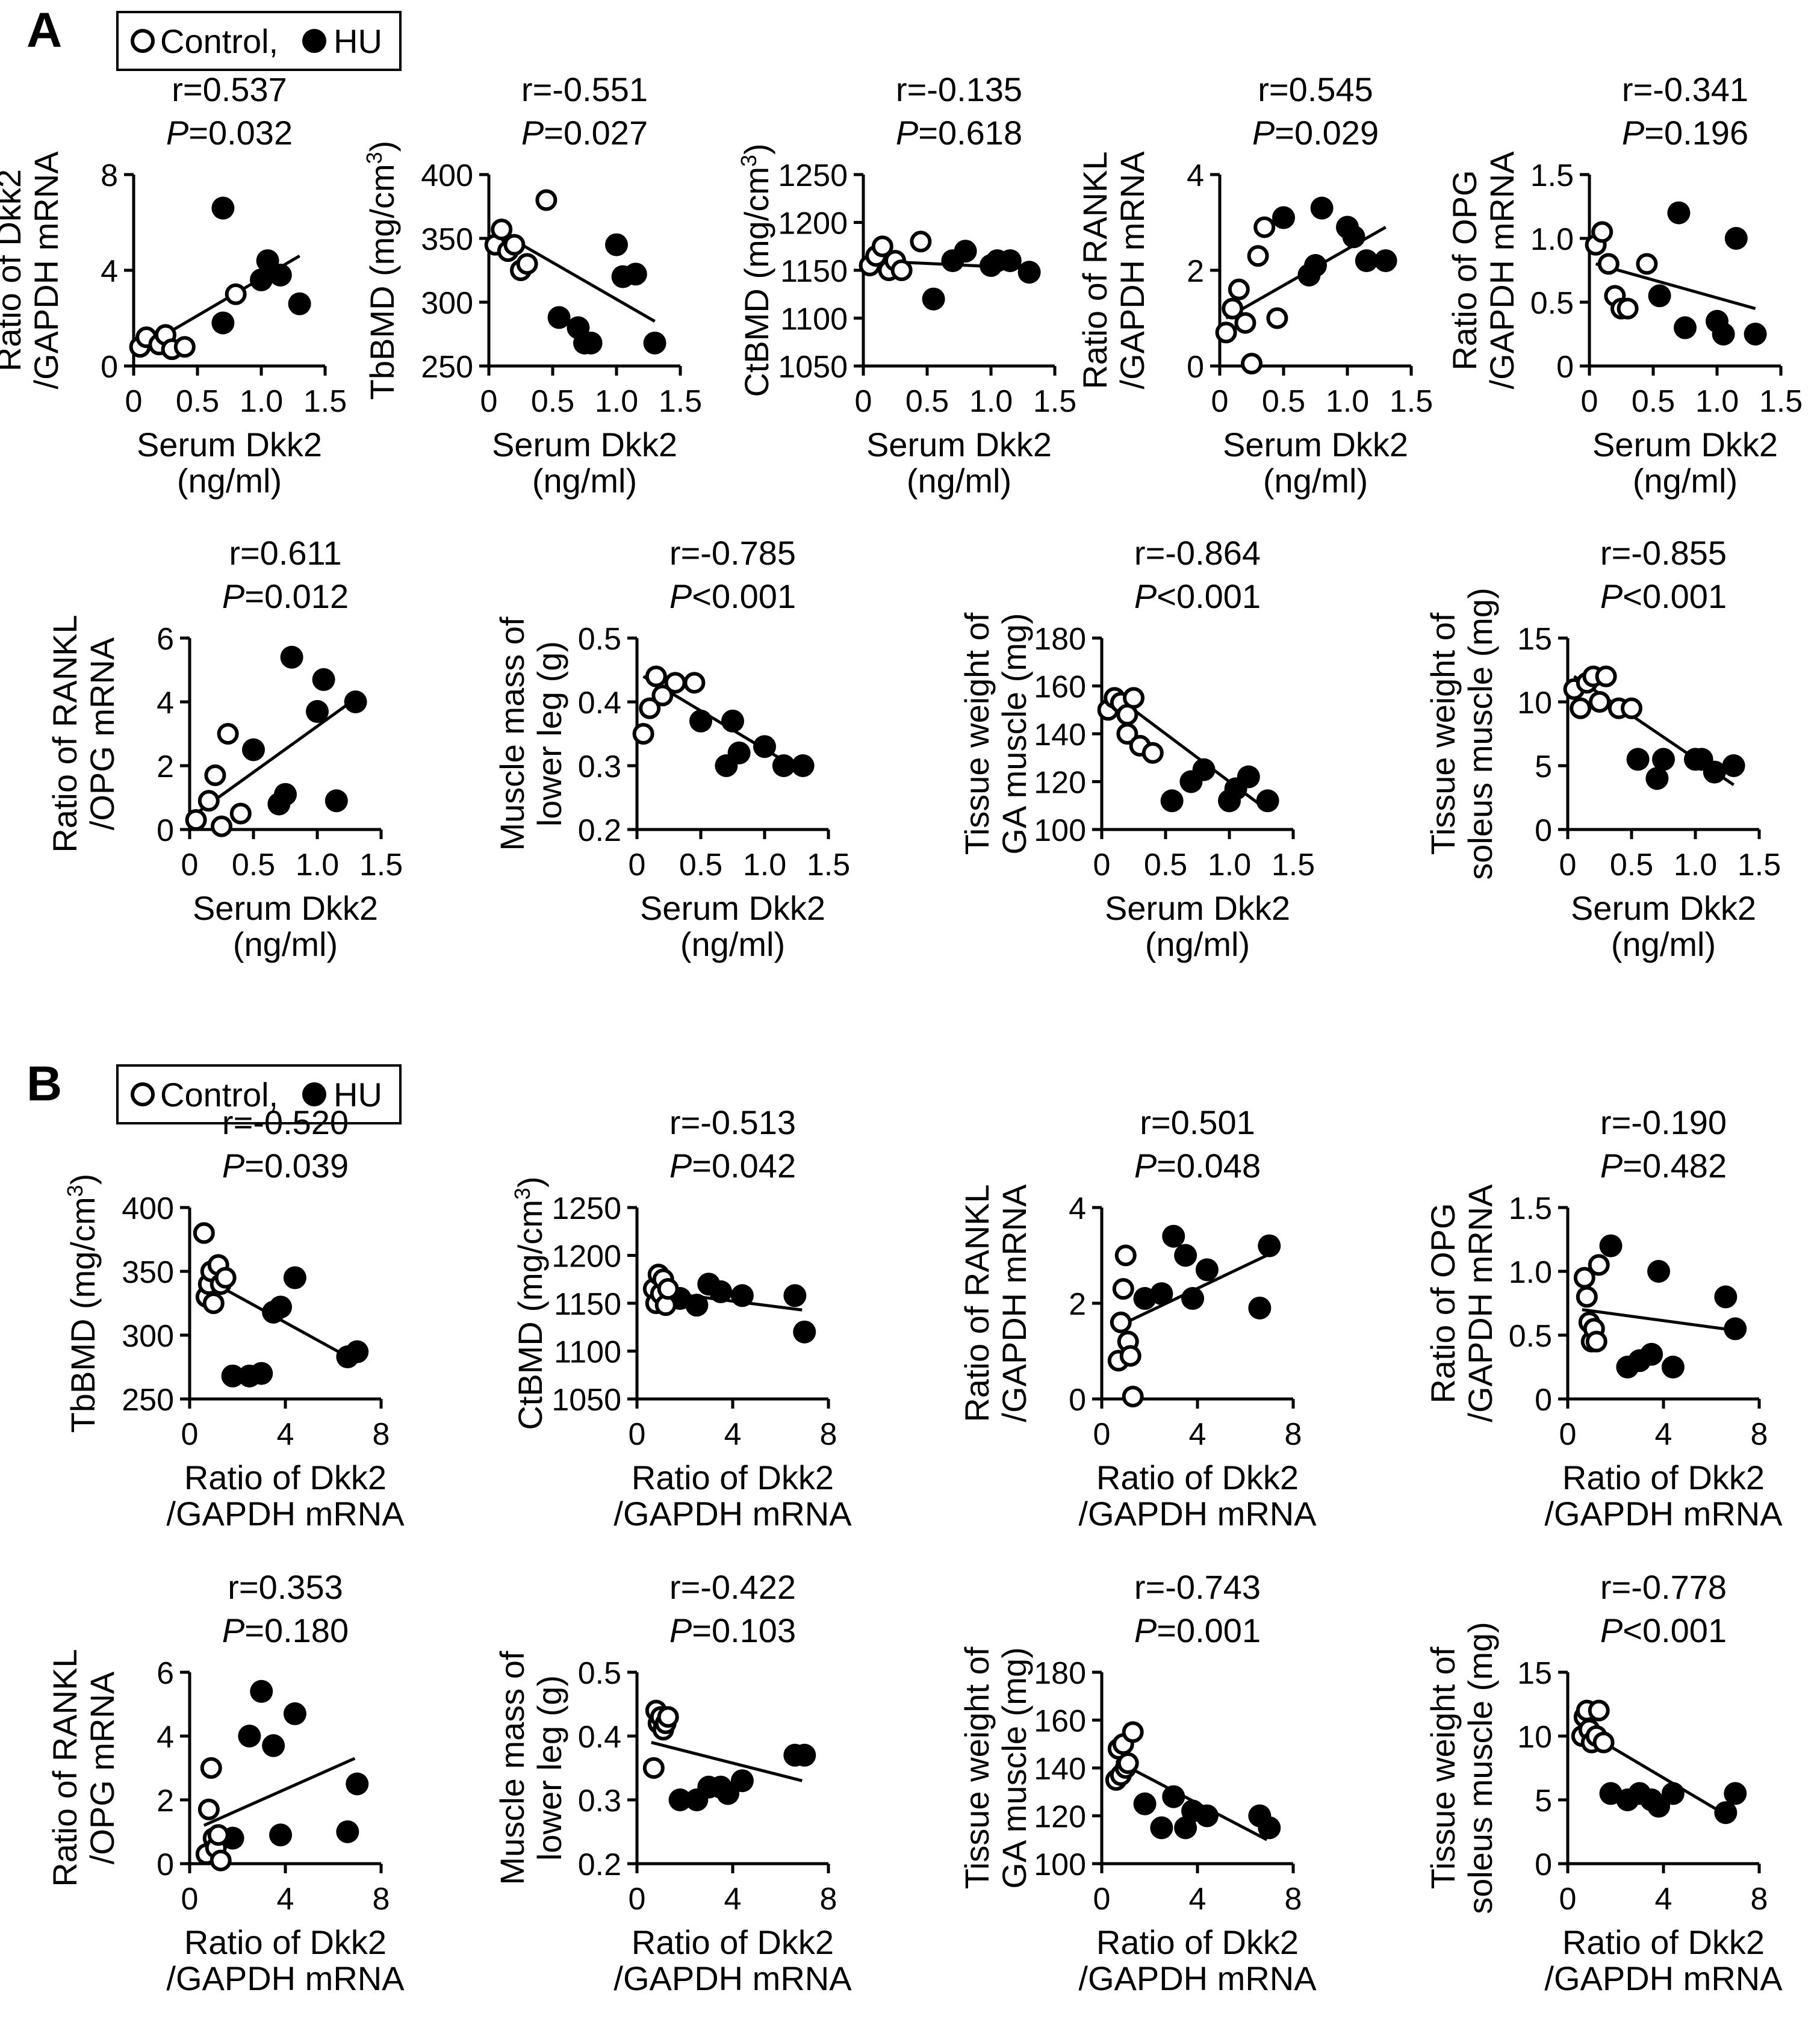  I want to click on correlation-r: r=0.545, so click(1315, 89).